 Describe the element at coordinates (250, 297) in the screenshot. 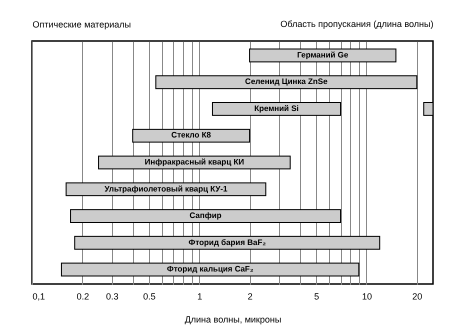

I see `x-tick-label: 2` at that location.